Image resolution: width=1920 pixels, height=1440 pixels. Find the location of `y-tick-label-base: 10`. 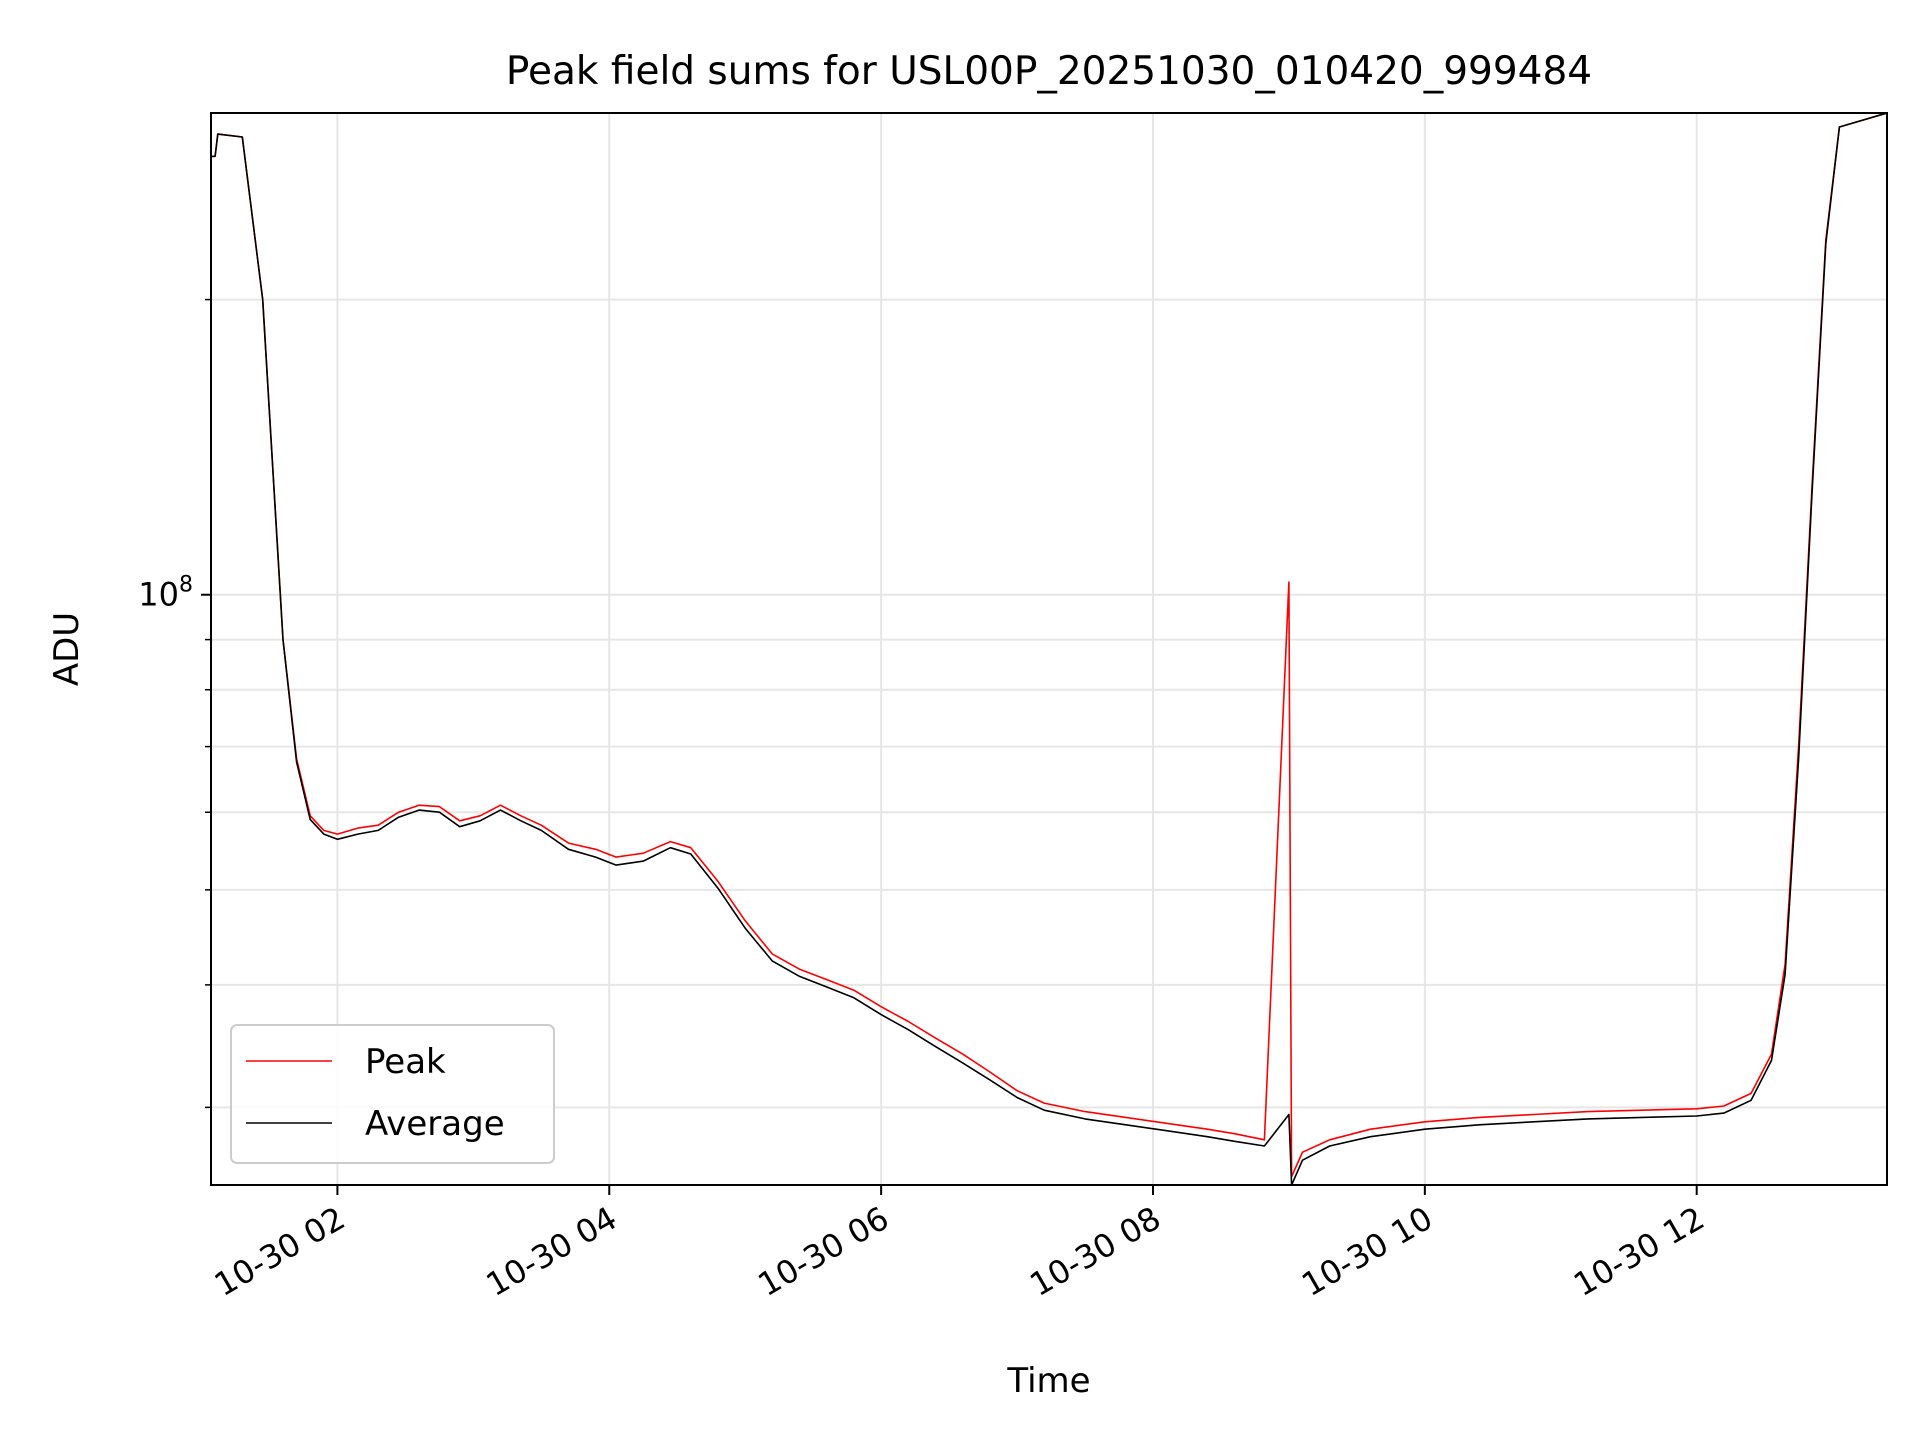

y-tick-label-base: 10 is located at coordinates (158, 595).